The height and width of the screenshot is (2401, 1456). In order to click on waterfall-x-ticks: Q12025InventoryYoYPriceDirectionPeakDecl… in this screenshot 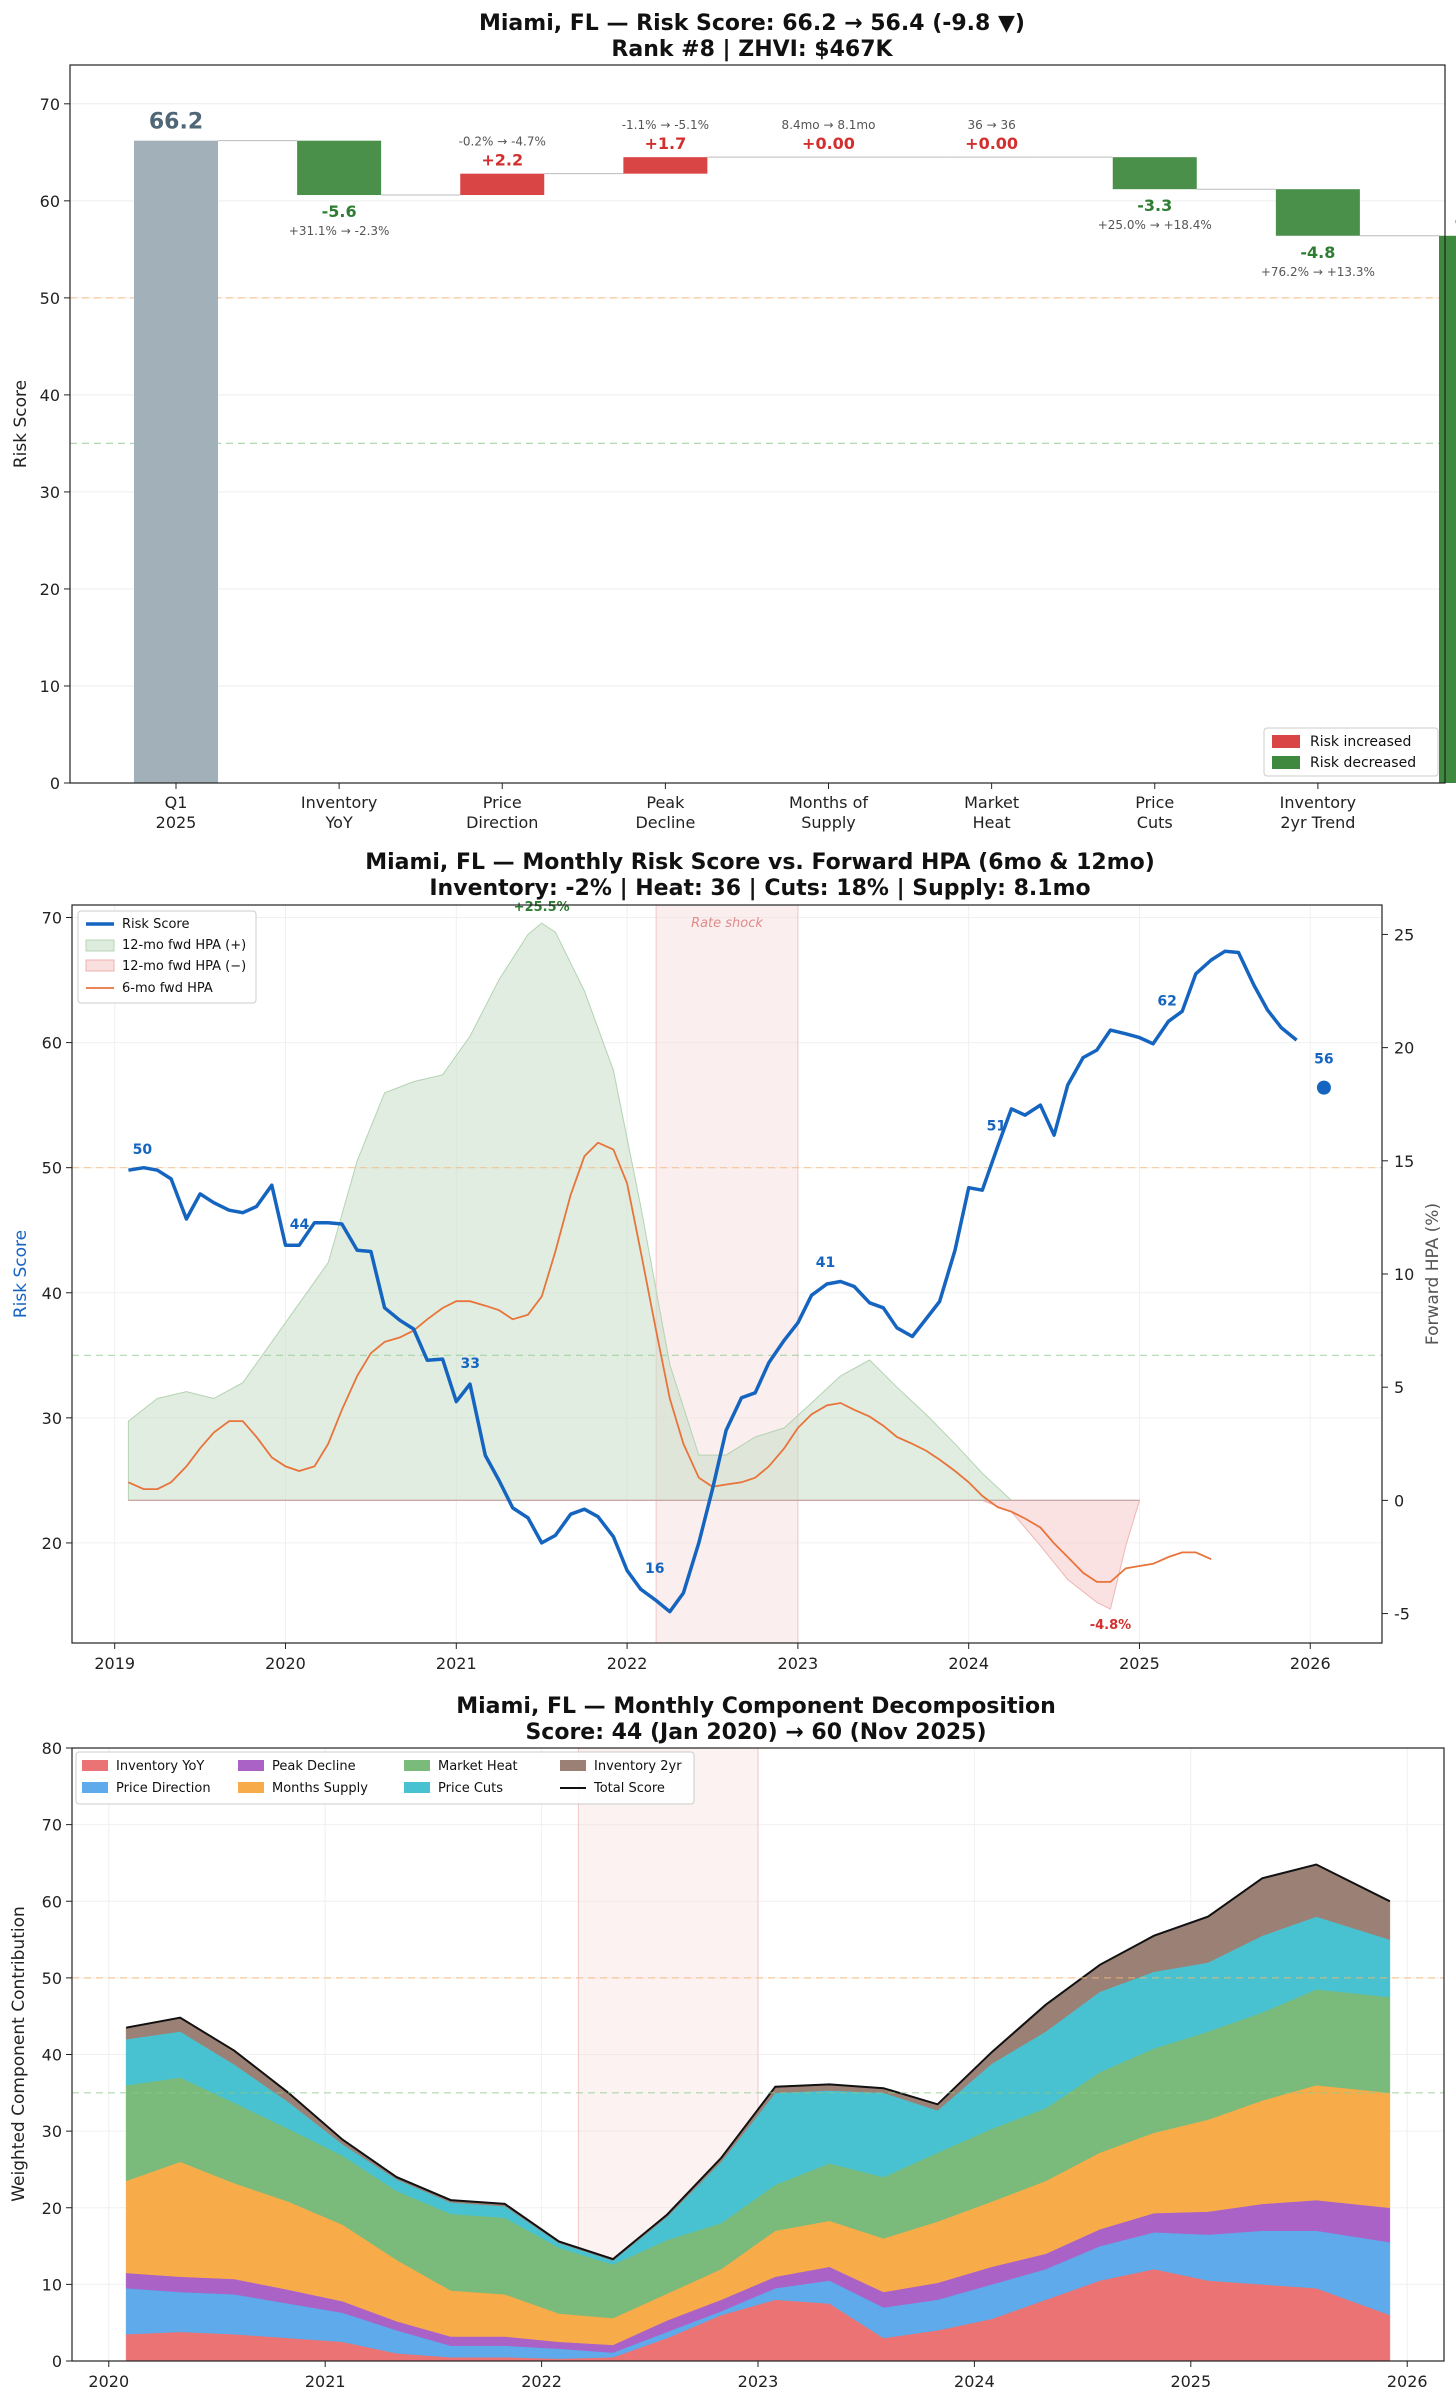, I will do `click(756, 807)`.